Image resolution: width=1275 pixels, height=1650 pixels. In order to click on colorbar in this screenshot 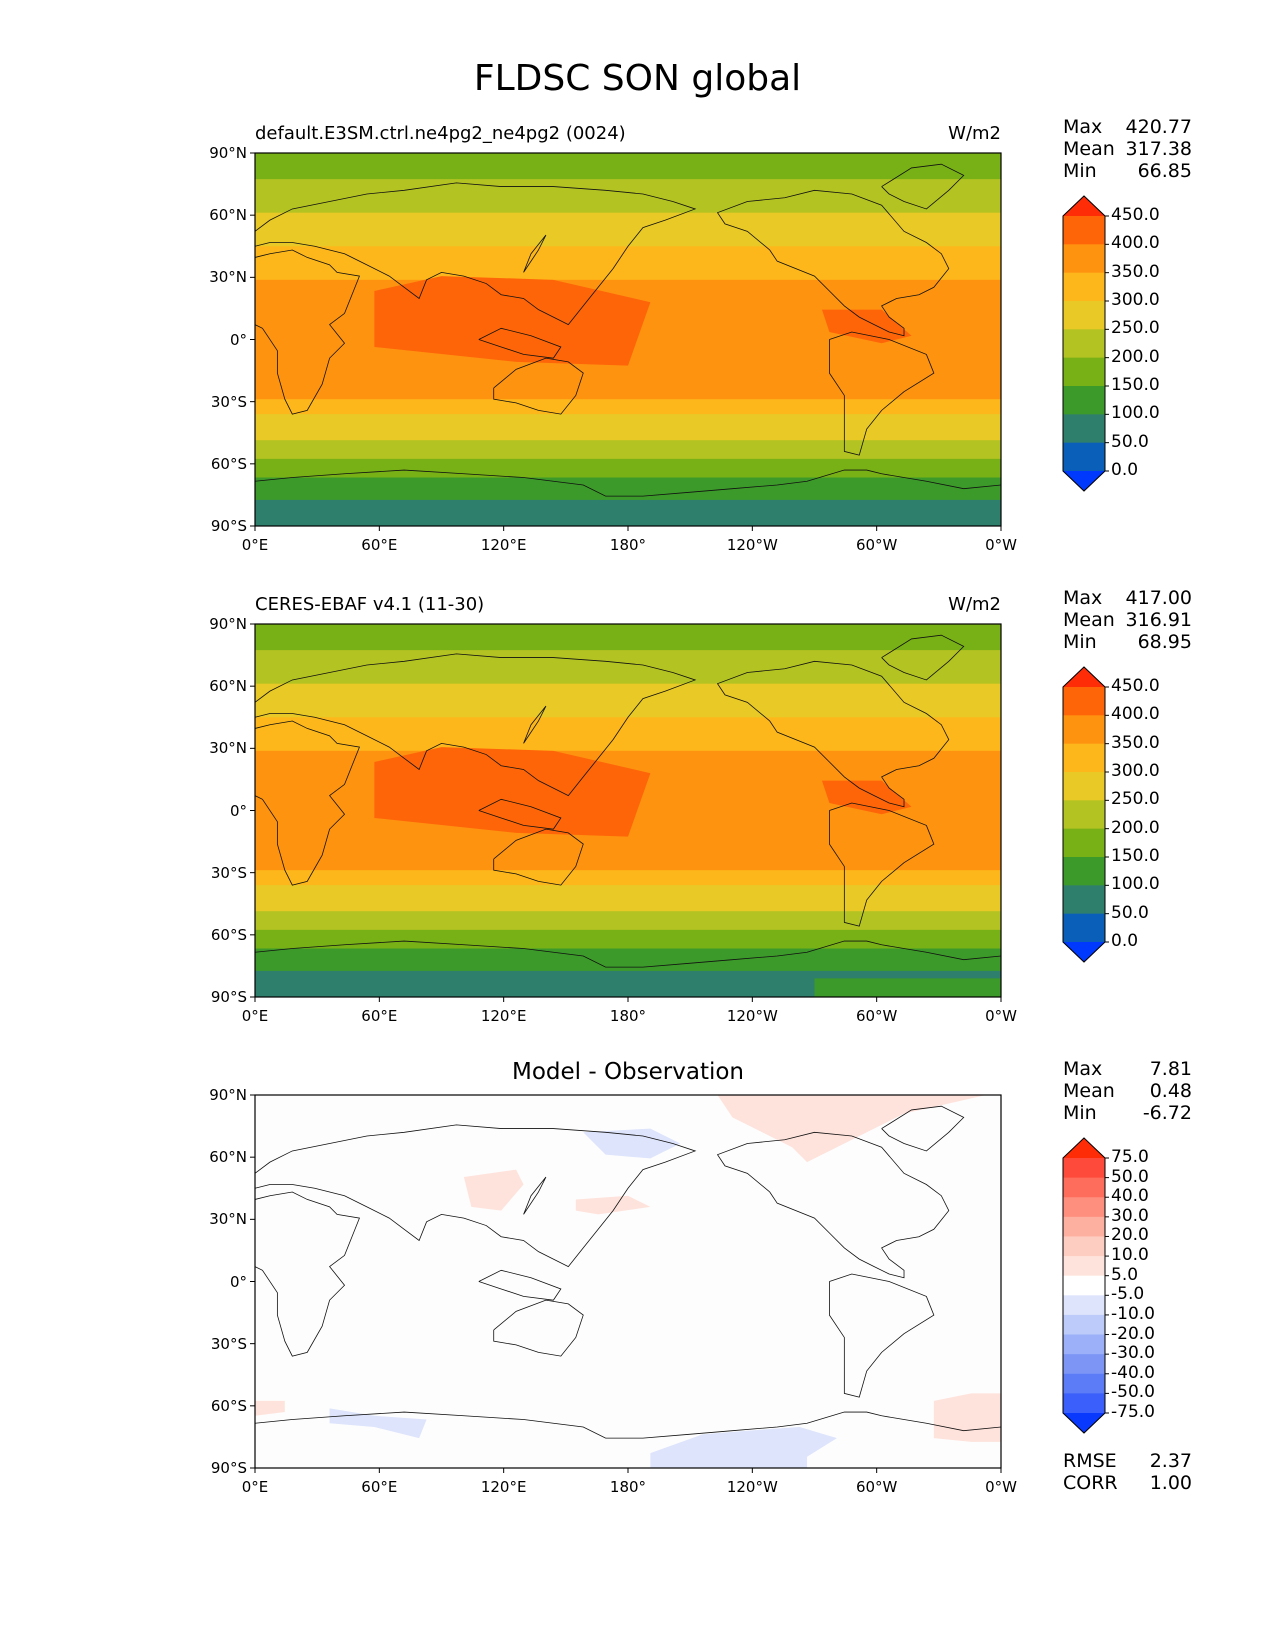, I will do `click(1085, 343)`.